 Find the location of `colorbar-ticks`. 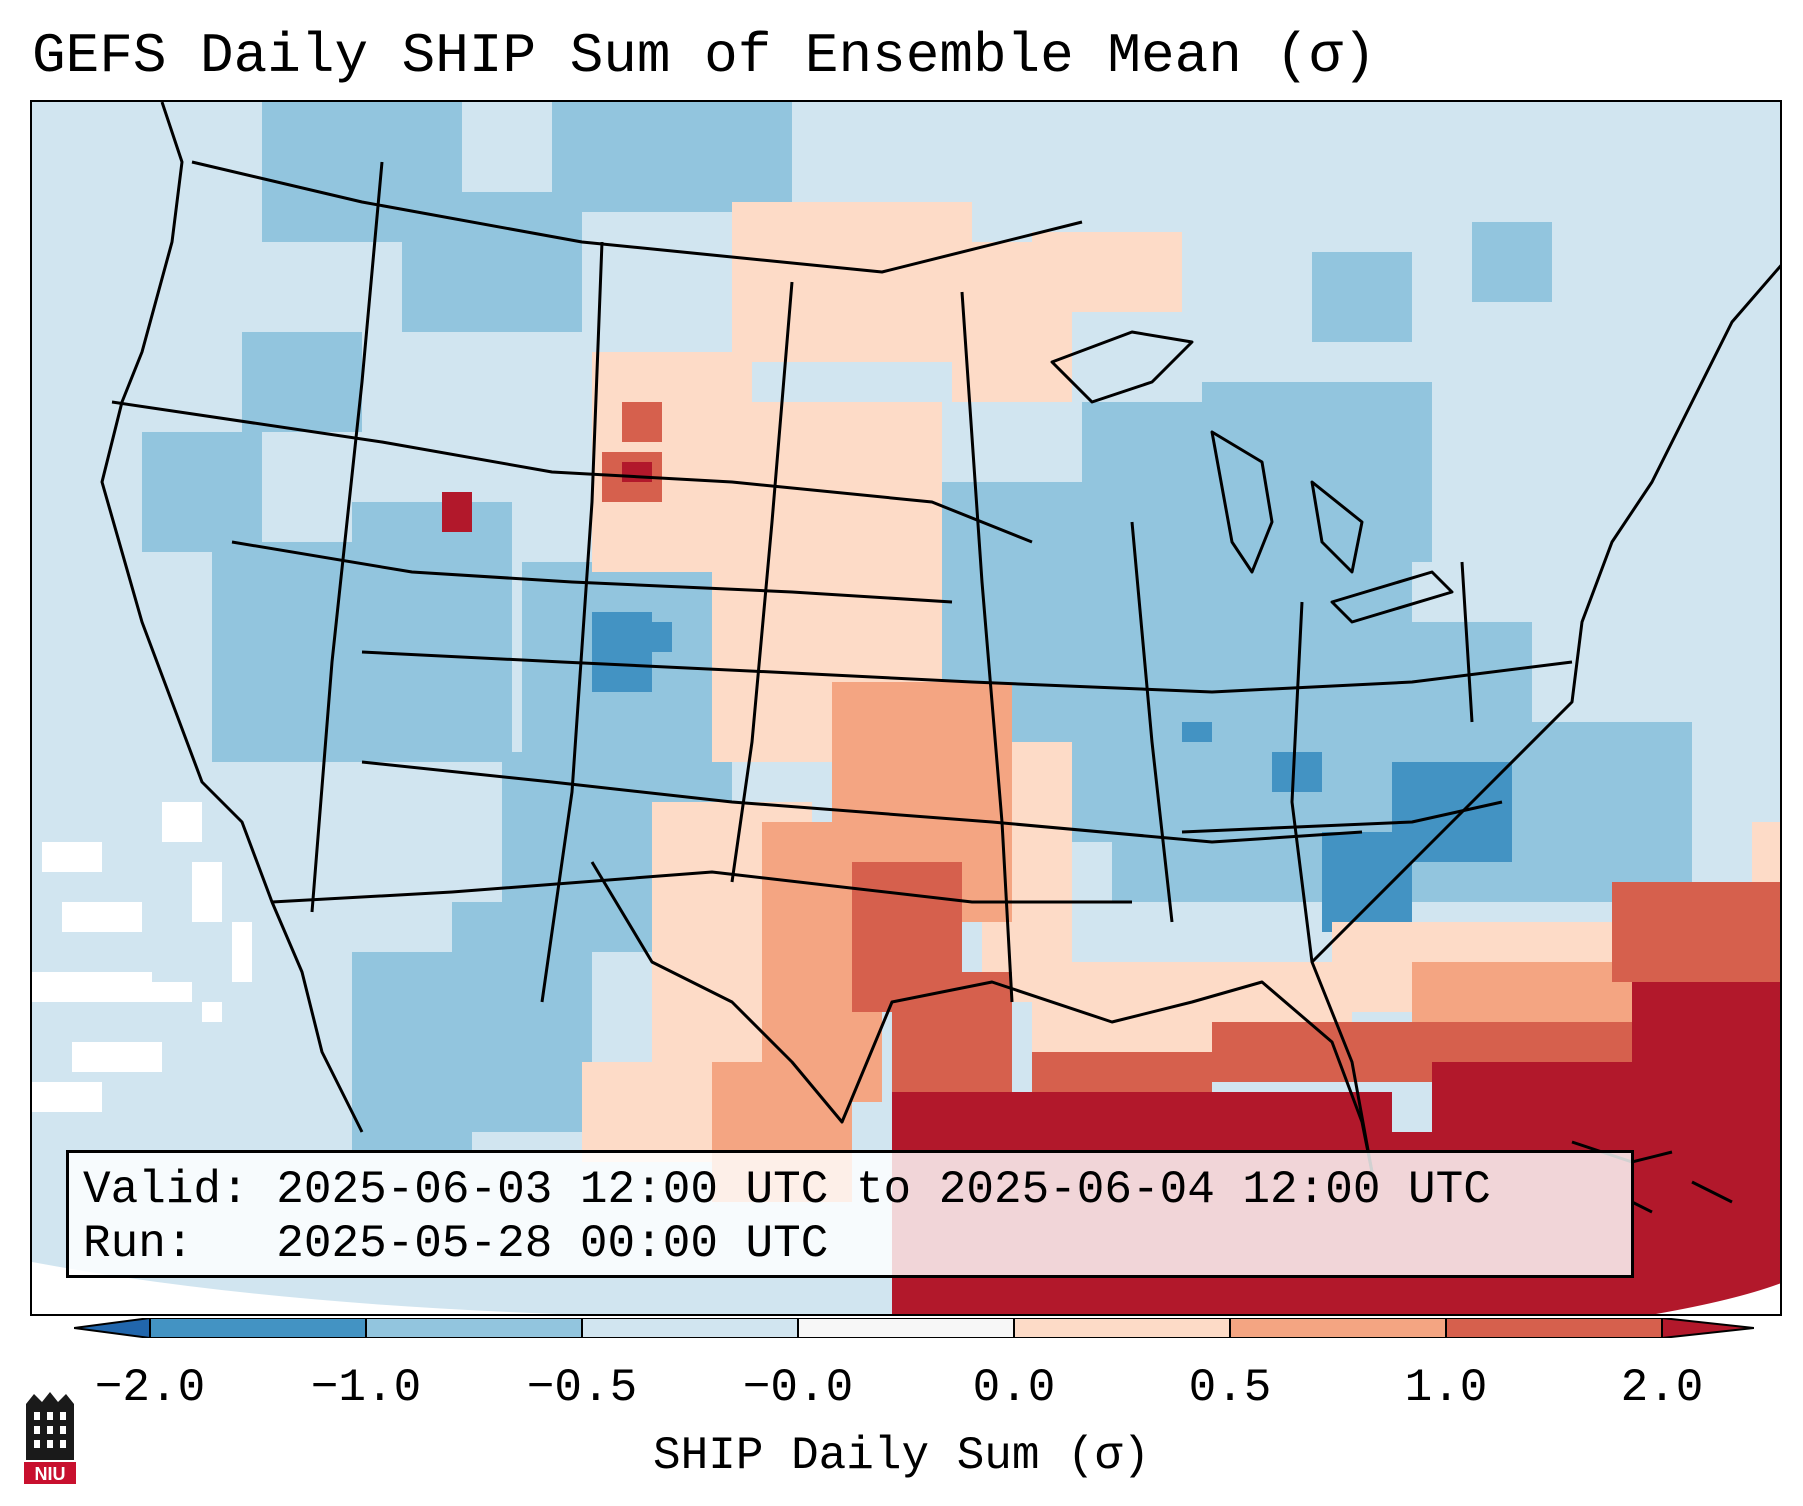

colorbar-ticks is located at coordinates (906, 1328).